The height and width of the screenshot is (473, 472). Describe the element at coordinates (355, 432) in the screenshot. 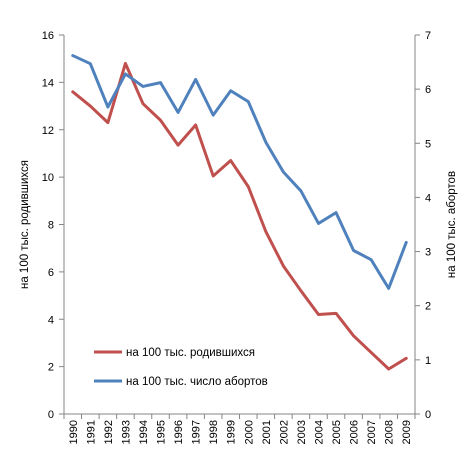

I see `x-tick-label: 2006` at that location.